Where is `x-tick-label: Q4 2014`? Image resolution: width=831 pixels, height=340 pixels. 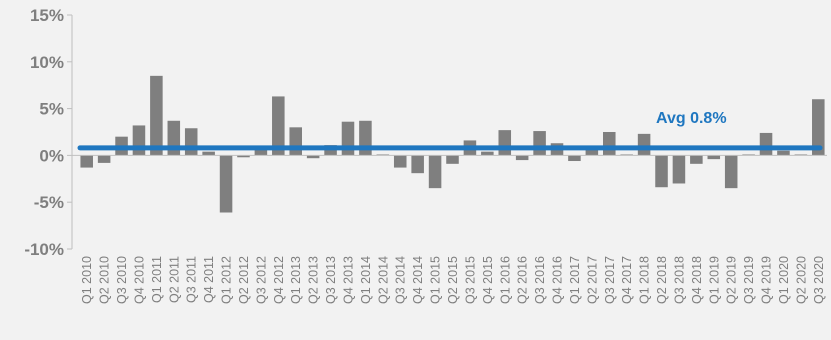 x-tick-label: Q4 2014 is located at coordinates (418, 280).